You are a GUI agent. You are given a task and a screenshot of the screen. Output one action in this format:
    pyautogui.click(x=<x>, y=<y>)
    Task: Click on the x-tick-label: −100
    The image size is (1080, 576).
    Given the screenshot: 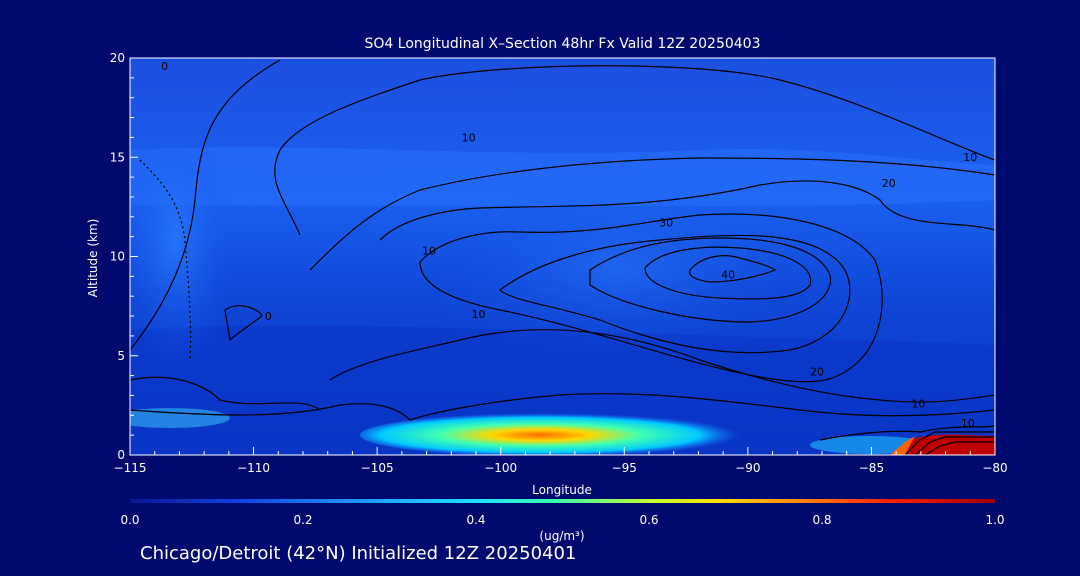 What is the action you would take?
    pyautogui.click(x=500, y=468)
    